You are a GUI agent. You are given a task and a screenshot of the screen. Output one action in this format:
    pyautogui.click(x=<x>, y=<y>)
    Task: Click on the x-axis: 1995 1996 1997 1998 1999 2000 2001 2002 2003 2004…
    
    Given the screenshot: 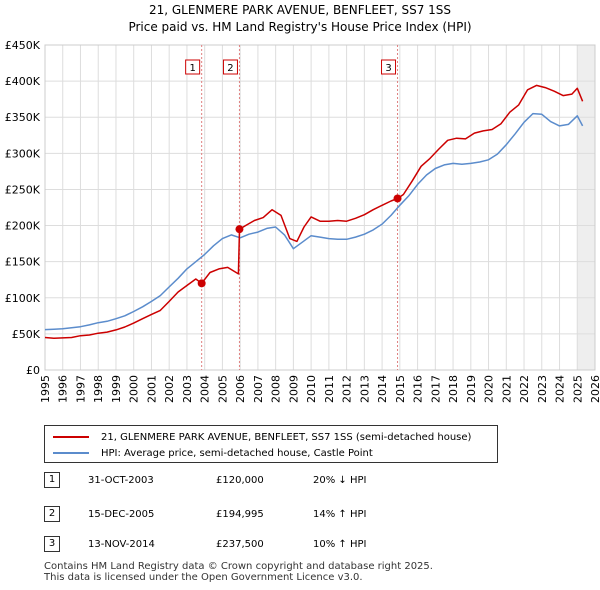 What is the action you would take?
    pyautogui.click(x=319, y=389)
    